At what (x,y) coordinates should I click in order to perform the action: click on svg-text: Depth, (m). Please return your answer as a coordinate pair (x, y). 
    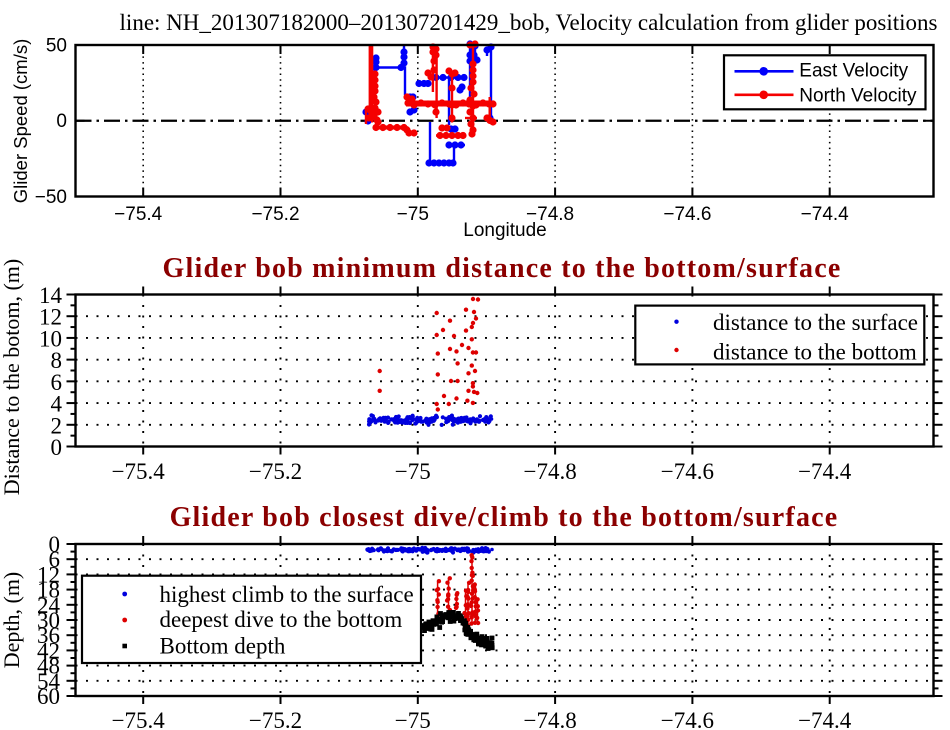
    Looking at the image, I should click on (12, 620).